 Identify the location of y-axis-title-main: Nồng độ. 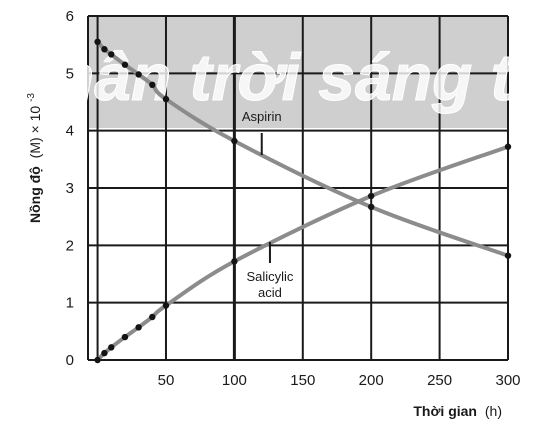
(35, 194).